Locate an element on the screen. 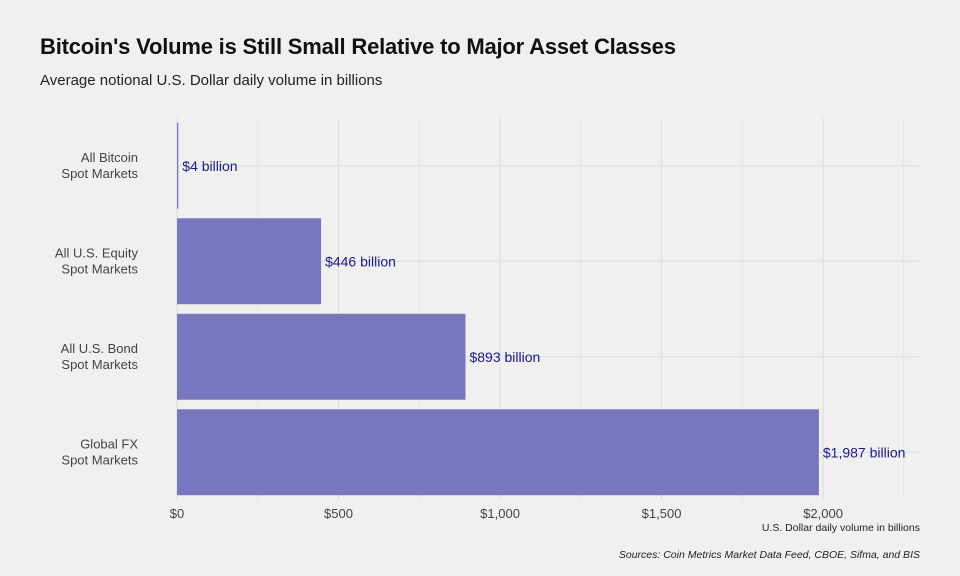 Image resolution: width=960 pixels, height=576 pixels. category-label: All U.S. Bond Spot Markets is located at coordinates (100, 356).